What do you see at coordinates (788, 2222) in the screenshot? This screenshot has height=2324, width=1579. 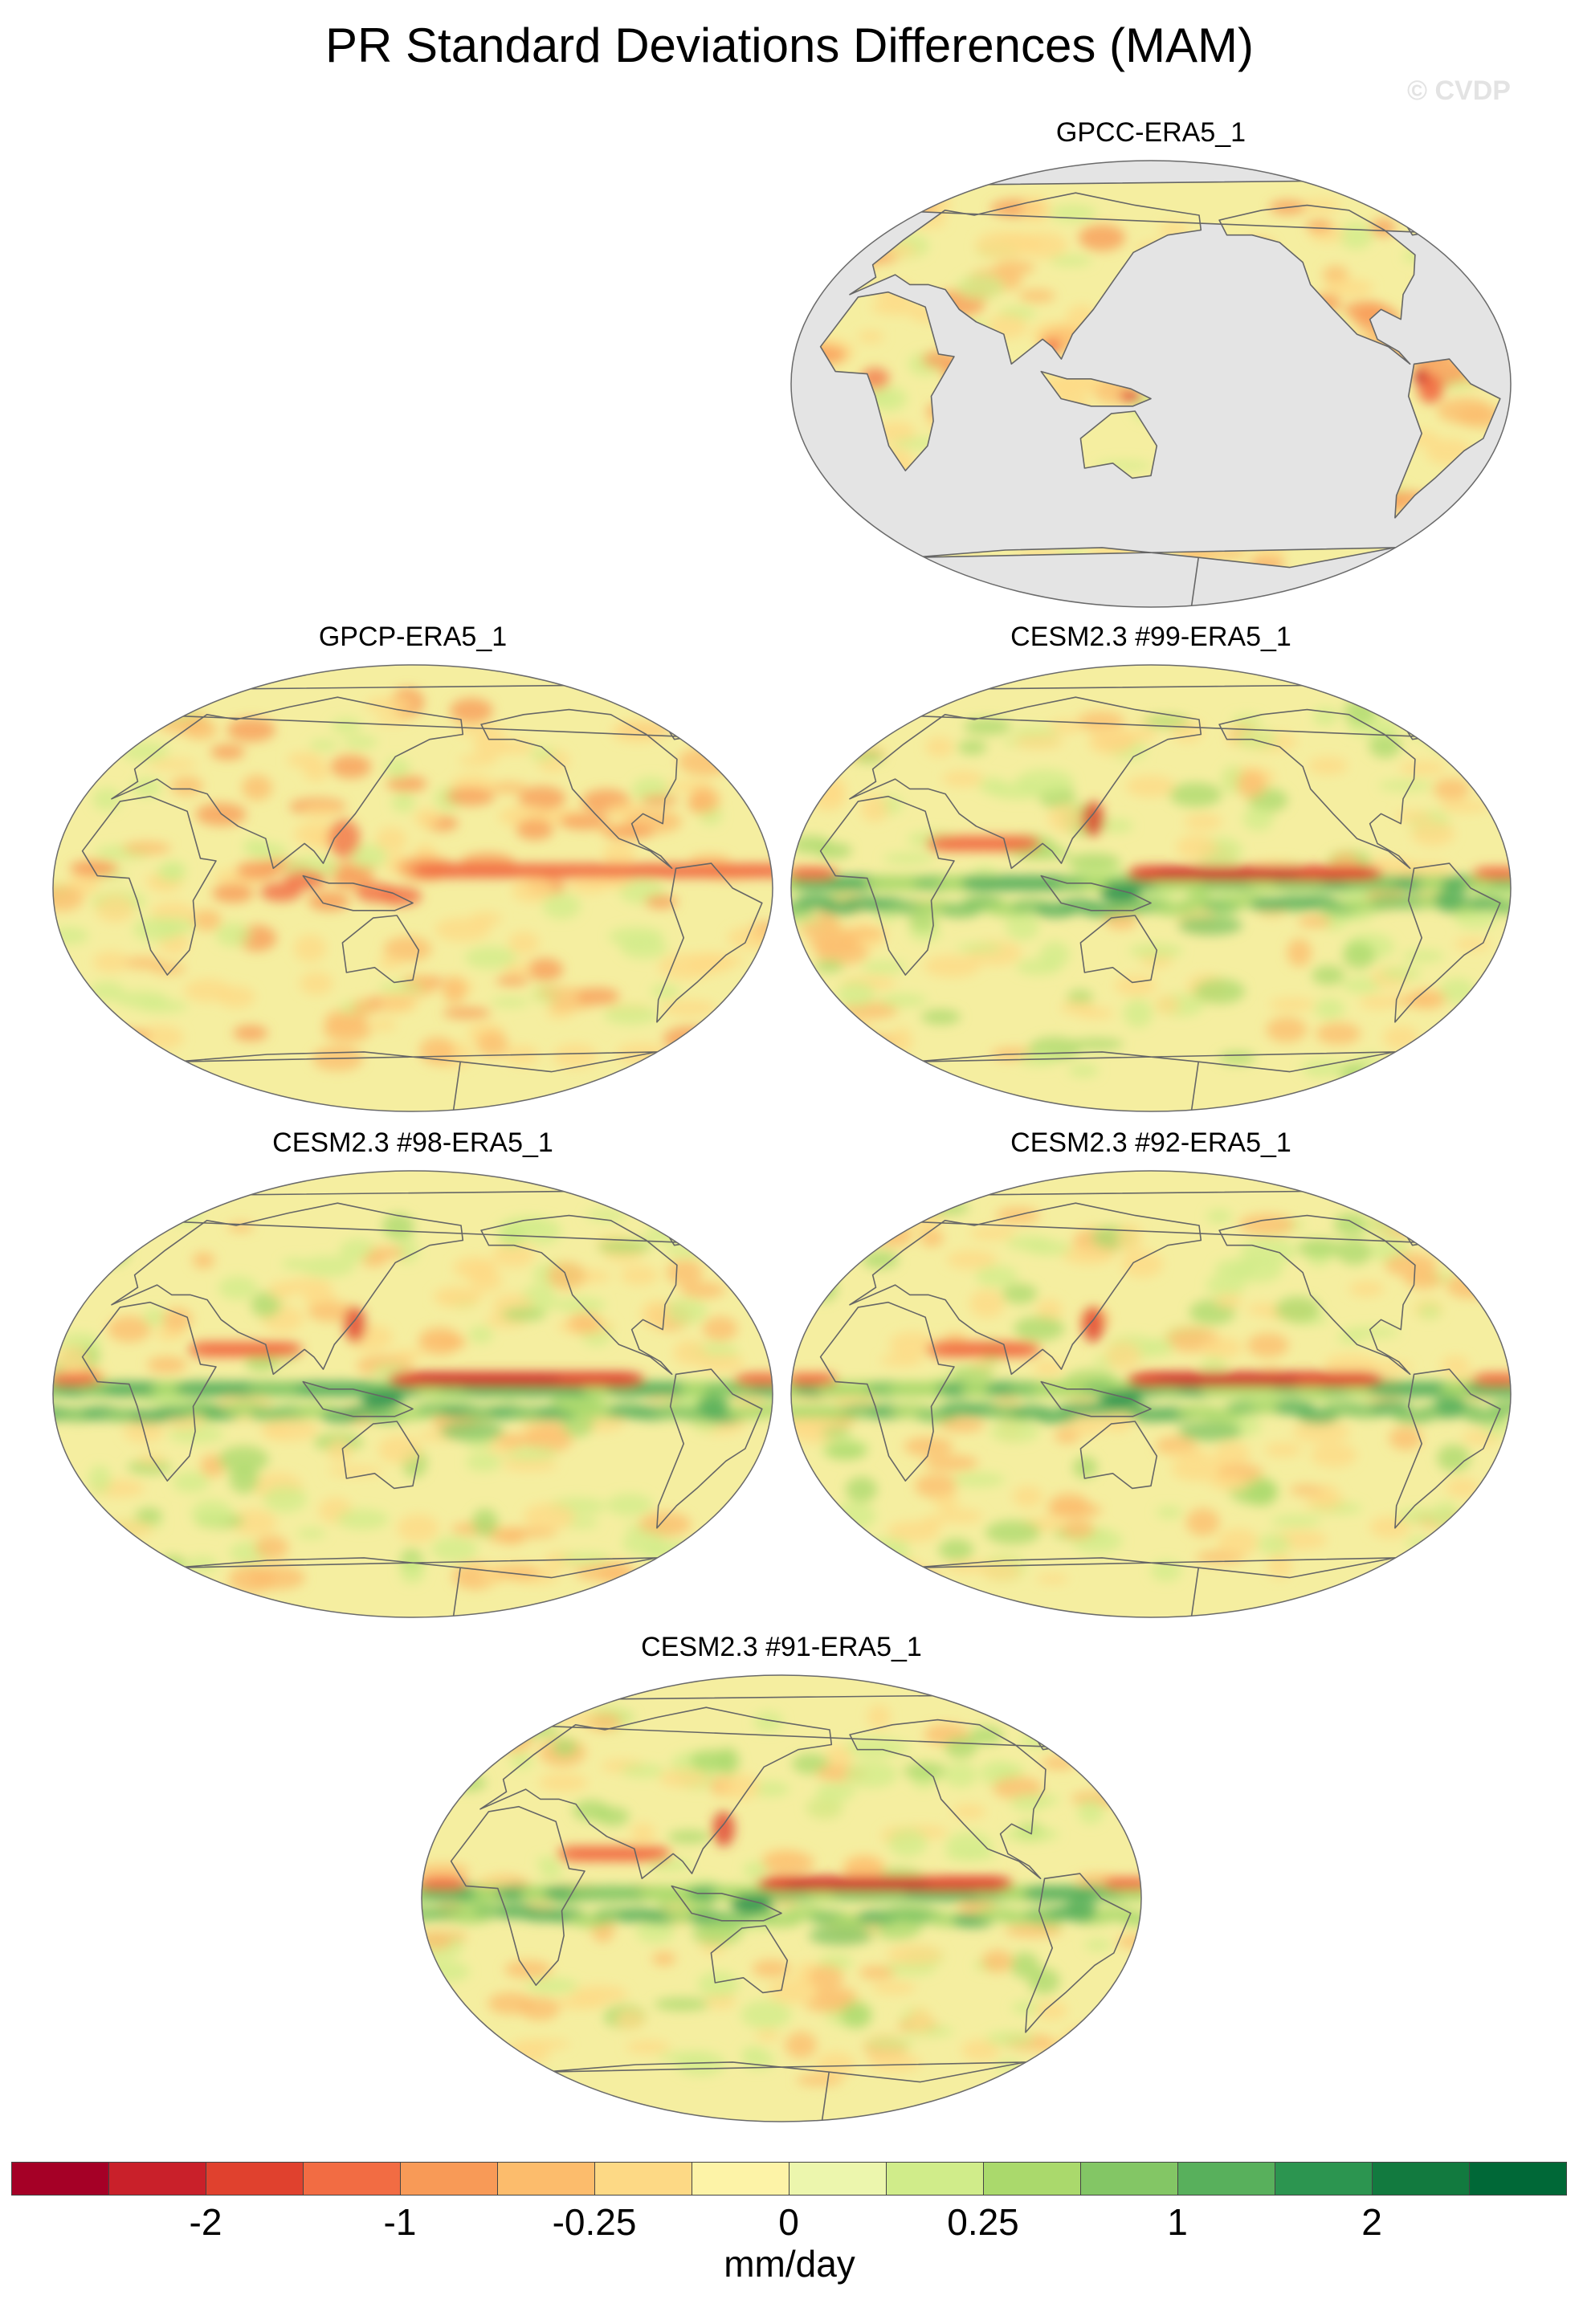 I see `colorbar-tick-label: 0` at bounding box center [788, 2222].